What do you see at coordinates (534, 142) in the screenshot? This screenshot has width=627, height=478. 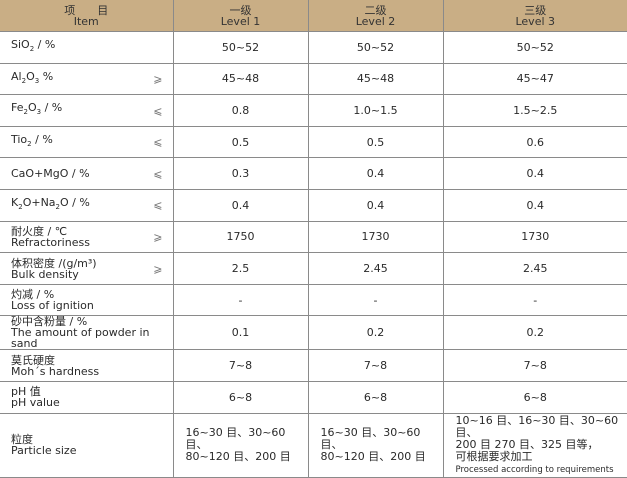 I see `level-3-value: 0.6` at bounding box center [534, 142].